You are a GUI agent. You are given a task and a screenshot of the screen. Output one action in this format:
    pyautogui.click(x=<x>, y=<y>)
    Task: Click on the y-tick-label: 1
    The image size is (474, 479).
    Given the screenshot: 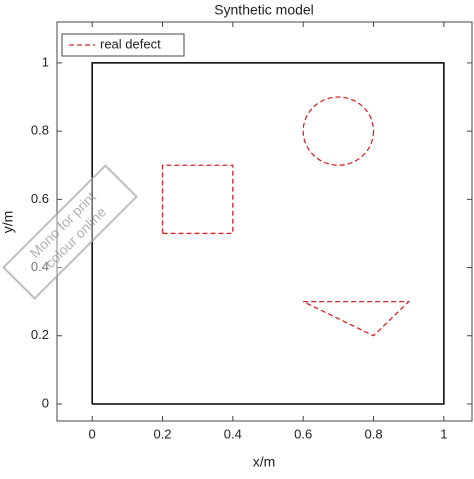 What is the action you would take?
    pyautogui.click(x=45, y=61)
    